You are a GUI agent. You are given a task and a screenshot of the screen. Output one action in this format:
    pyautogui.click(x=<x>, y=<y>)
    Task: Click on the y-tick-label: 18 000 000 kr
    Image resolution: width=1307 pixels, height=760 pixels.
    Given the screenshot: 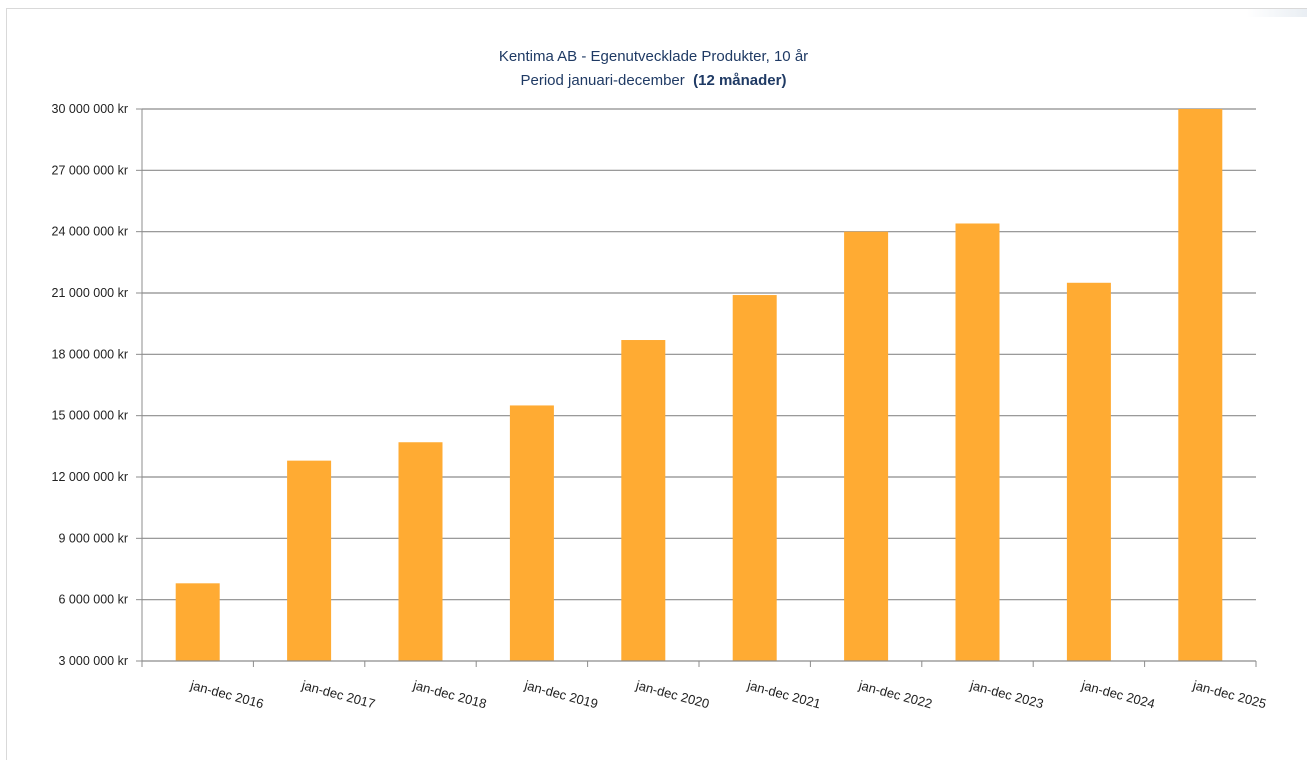 What is the action you would take?
    pyautogui.click(x=90, y=354)
    